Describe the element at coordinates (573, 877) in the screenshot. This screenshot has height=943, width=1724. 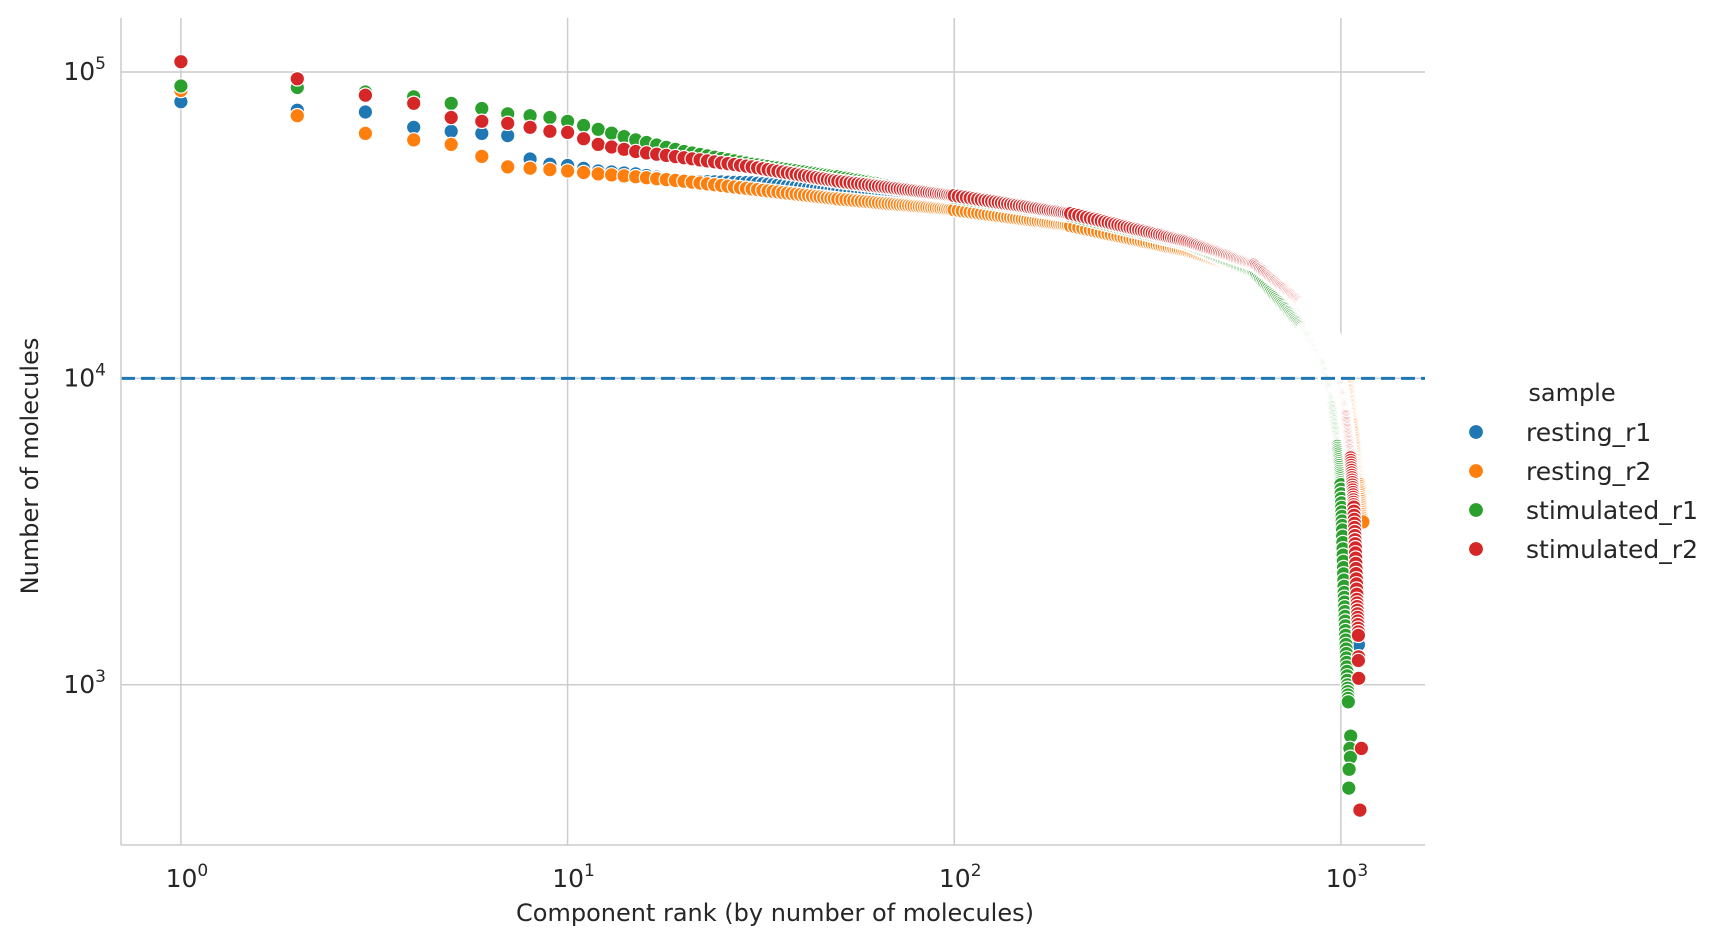
I see `x-tick-label-1: 101` at that location.